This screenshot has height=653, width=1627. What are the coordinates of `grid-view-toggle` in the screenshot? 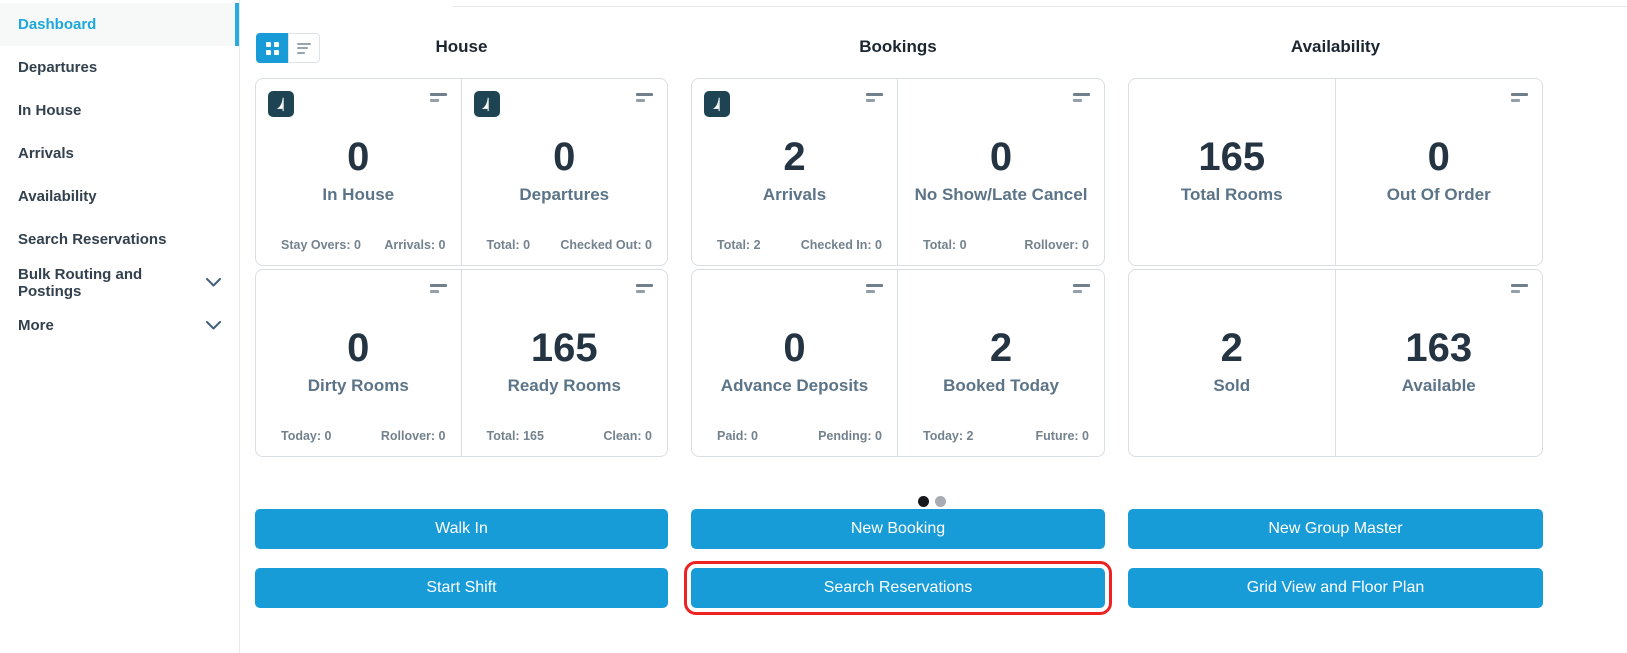 It's located at (272, 48).